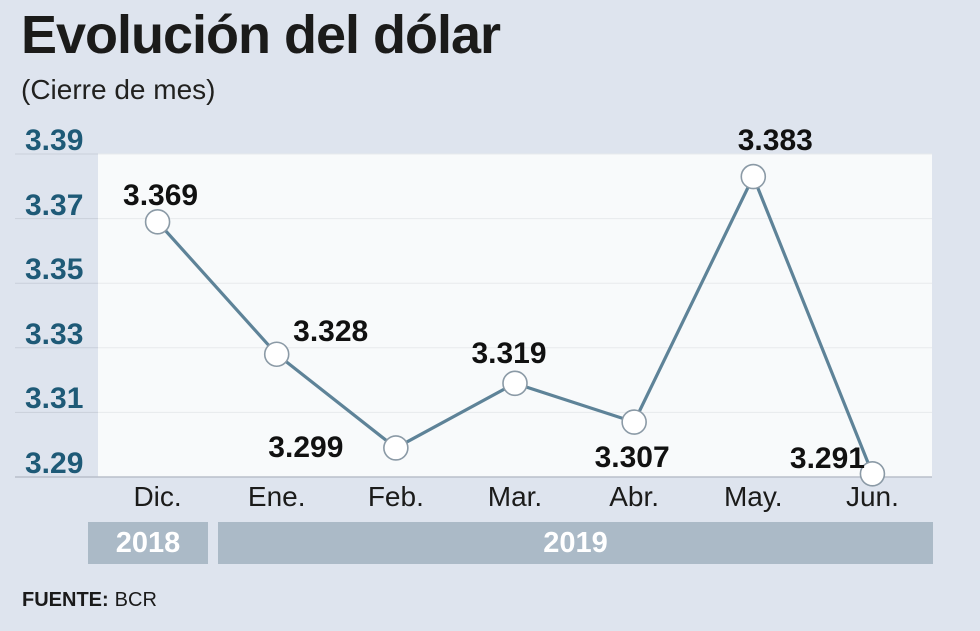 The image size is (980, 631). What do you see at coordinates (515, 496) in the screenshot?
I see `x-axis-month-label: Mar.` at bounding box center [515, 496].